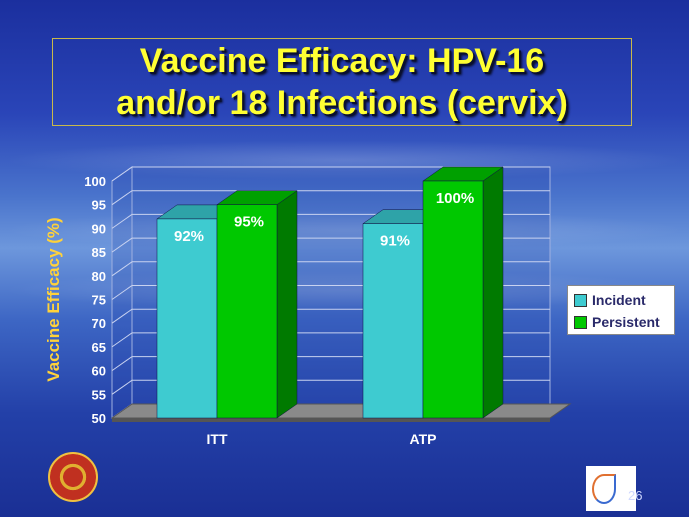  I want to click on data-label-incident-itt: 92%, so click(189, 236).